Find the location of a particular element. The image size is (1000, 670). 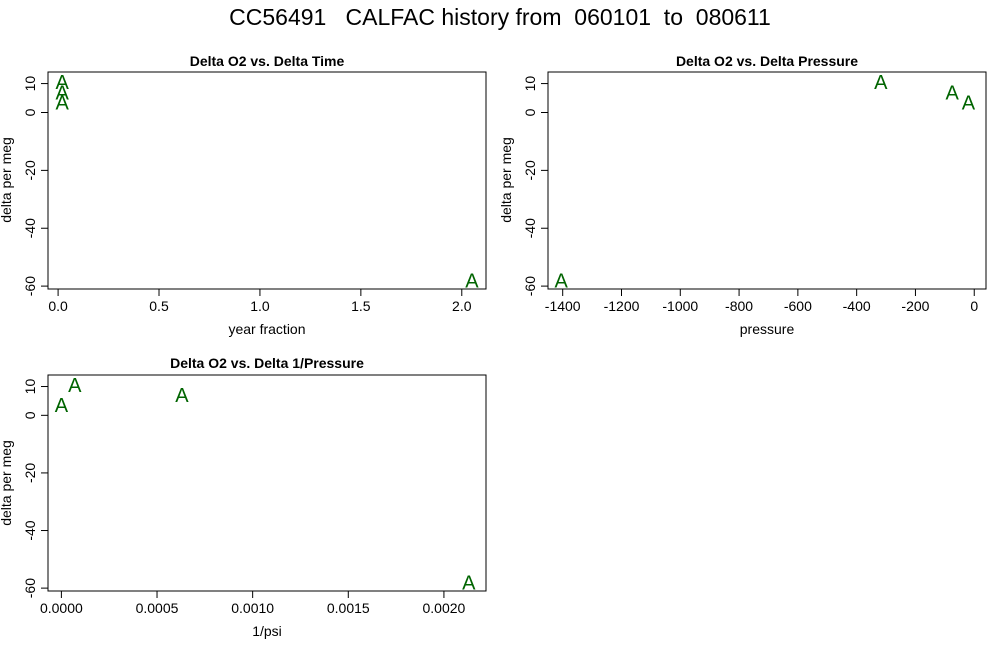

x-tick-label: -1000 is located at coordinates (680, 306).